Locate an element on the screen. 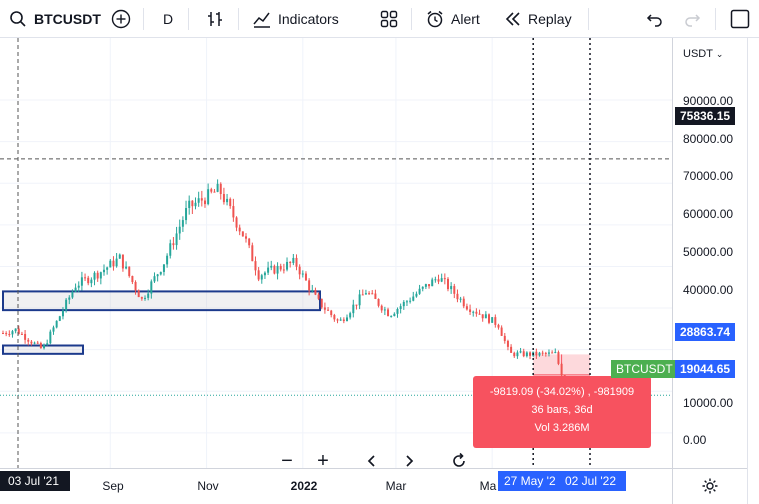  zone-rectangles is located at coordinates (161, 322).